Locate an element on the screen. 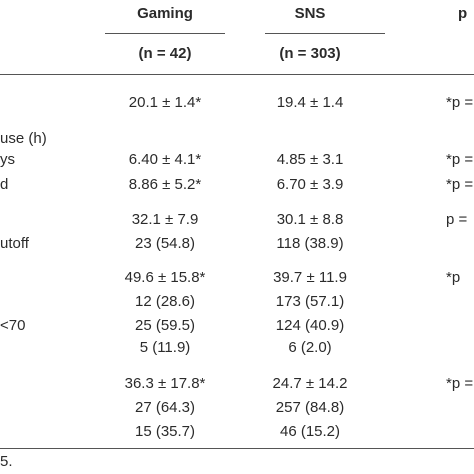 This screenshot has width=474, height=474. cell: use (h) is located at coordinates (23, 138).